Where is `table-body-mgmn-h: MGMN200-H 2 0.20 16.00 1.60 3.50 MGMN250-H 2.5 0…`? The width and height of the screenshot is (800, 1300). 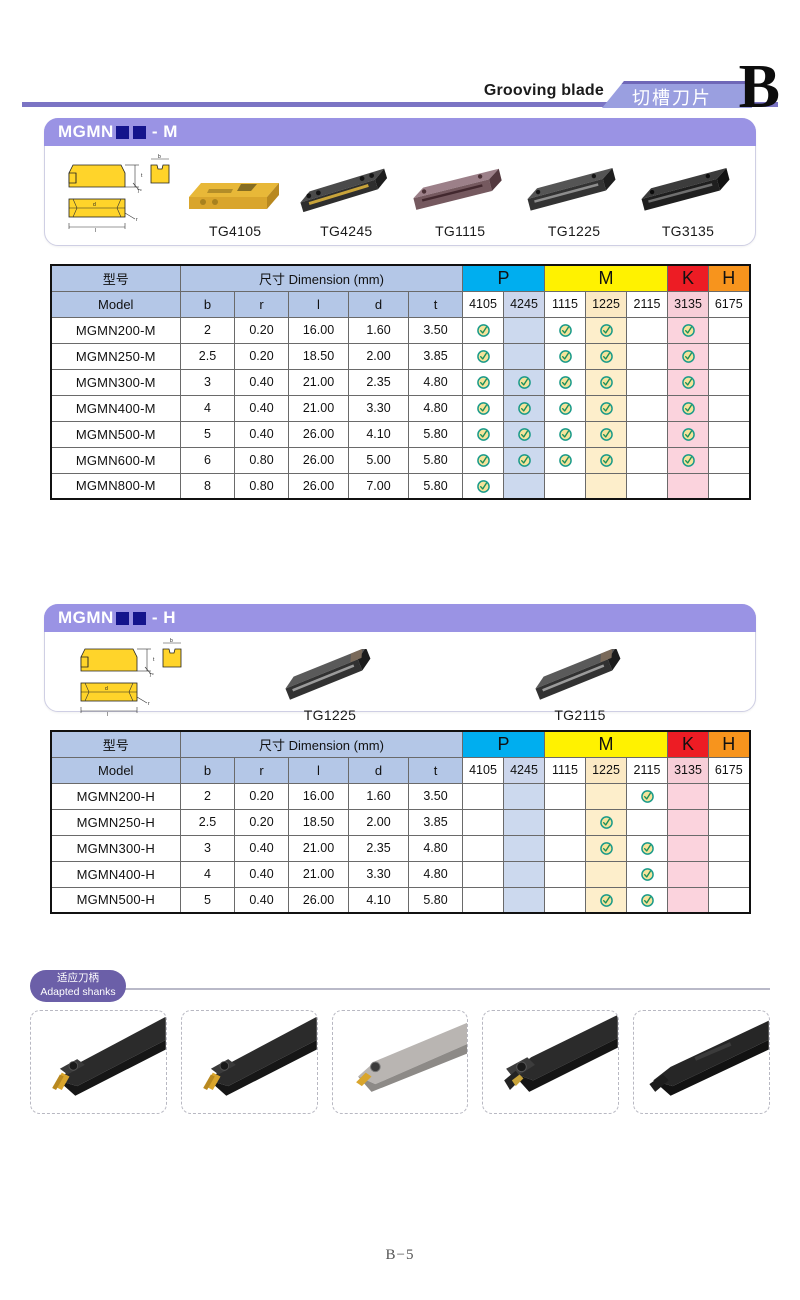
table-body-mgmn-h: MGMN200-H 2 0.20 16.00 1.60 3.50 MGMN250-H 2.5 0… is located at coordinates (400, 848).